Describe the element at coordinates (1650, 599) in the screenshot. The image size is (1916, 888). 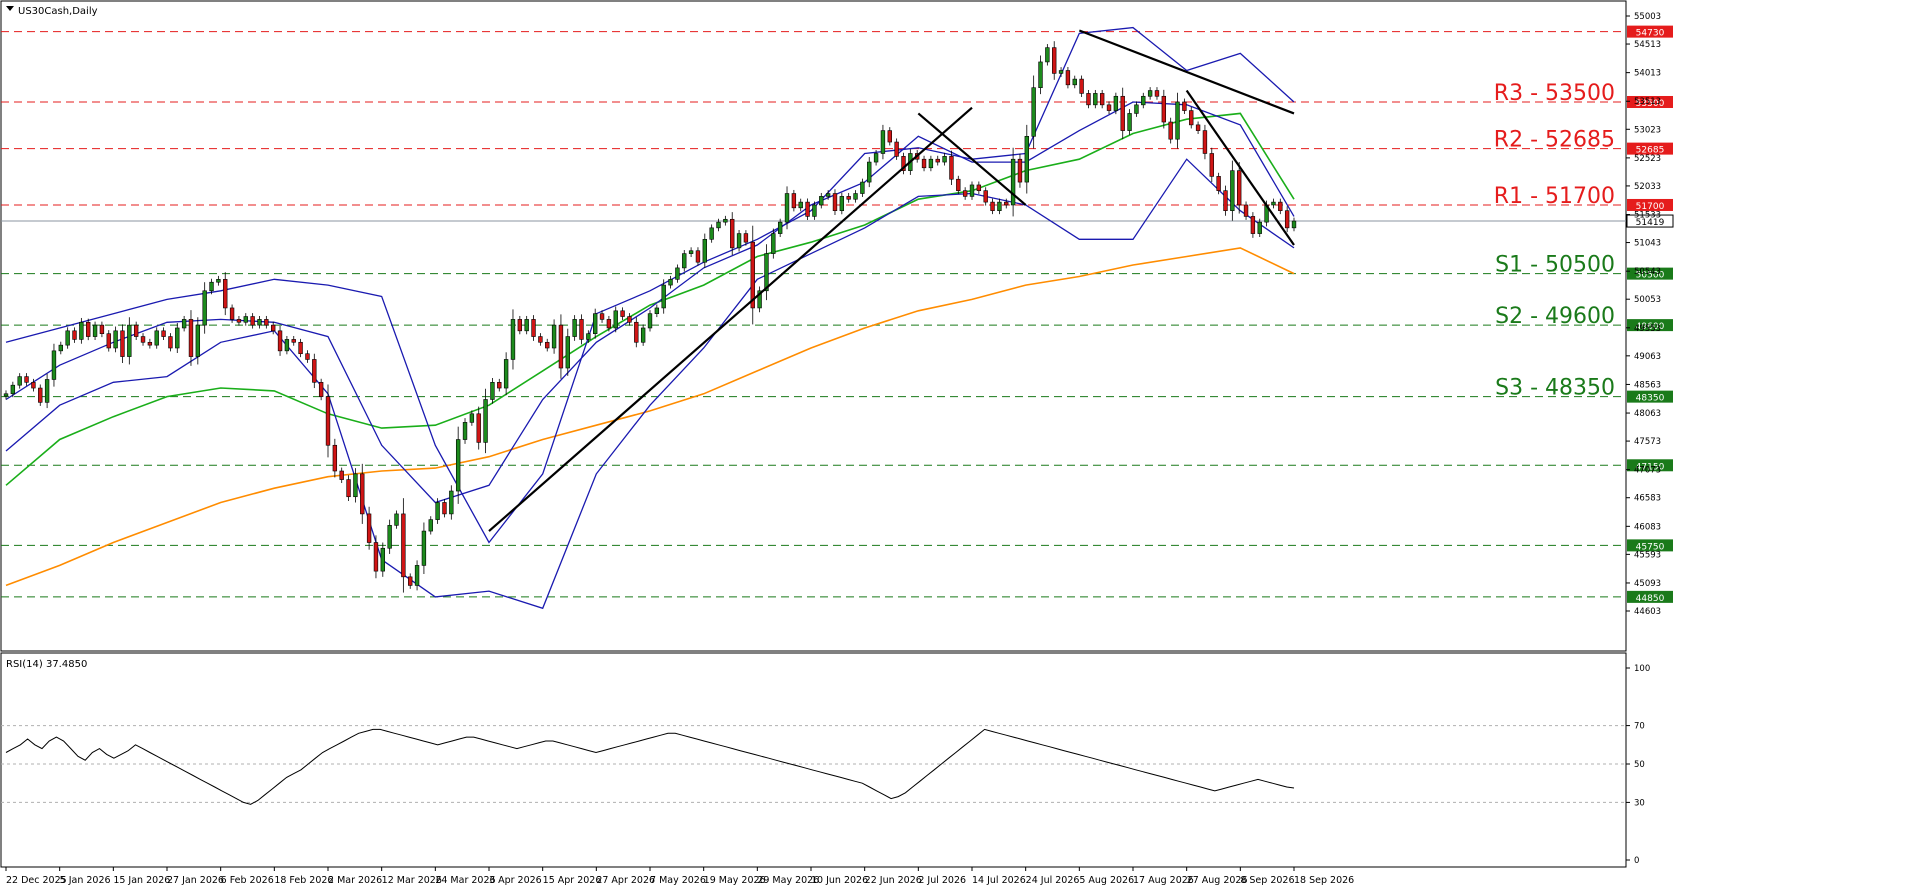
I see `level-tag-text: 44850` at that location.